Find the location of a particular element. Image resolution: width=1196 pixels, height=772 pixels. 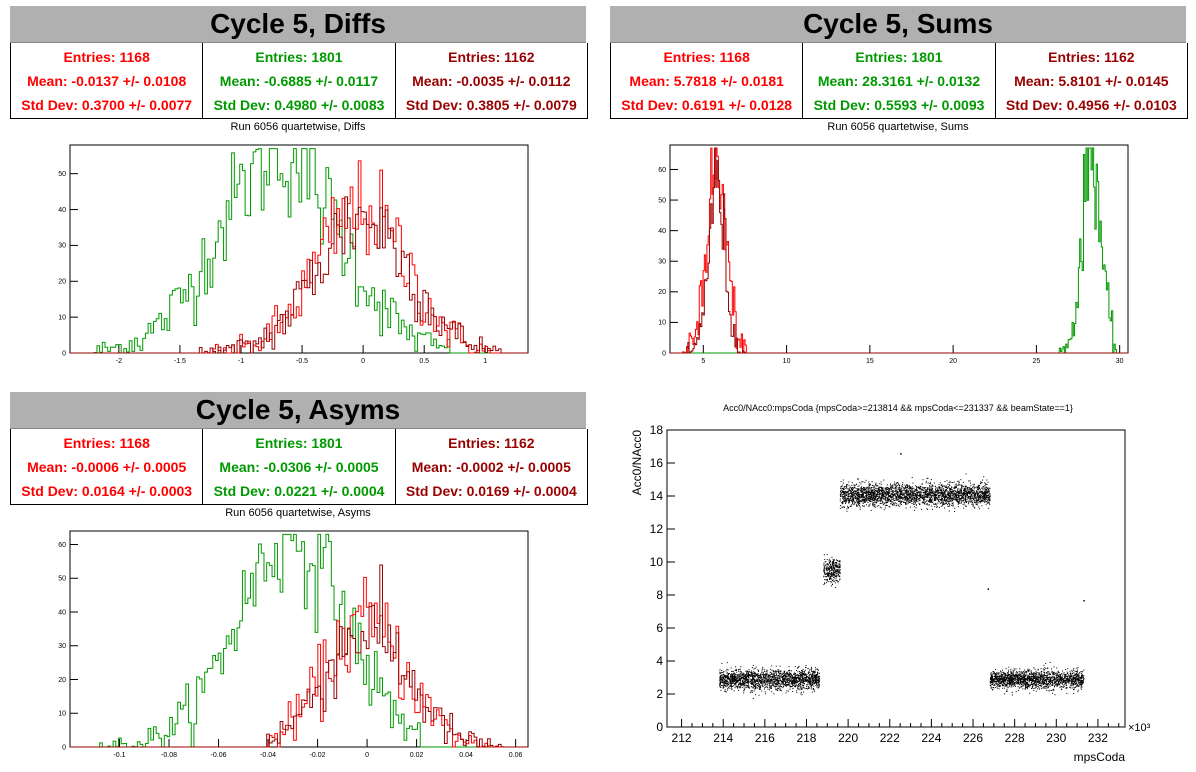

x-tick-label: 230 is located at coordinates (1056, 738).